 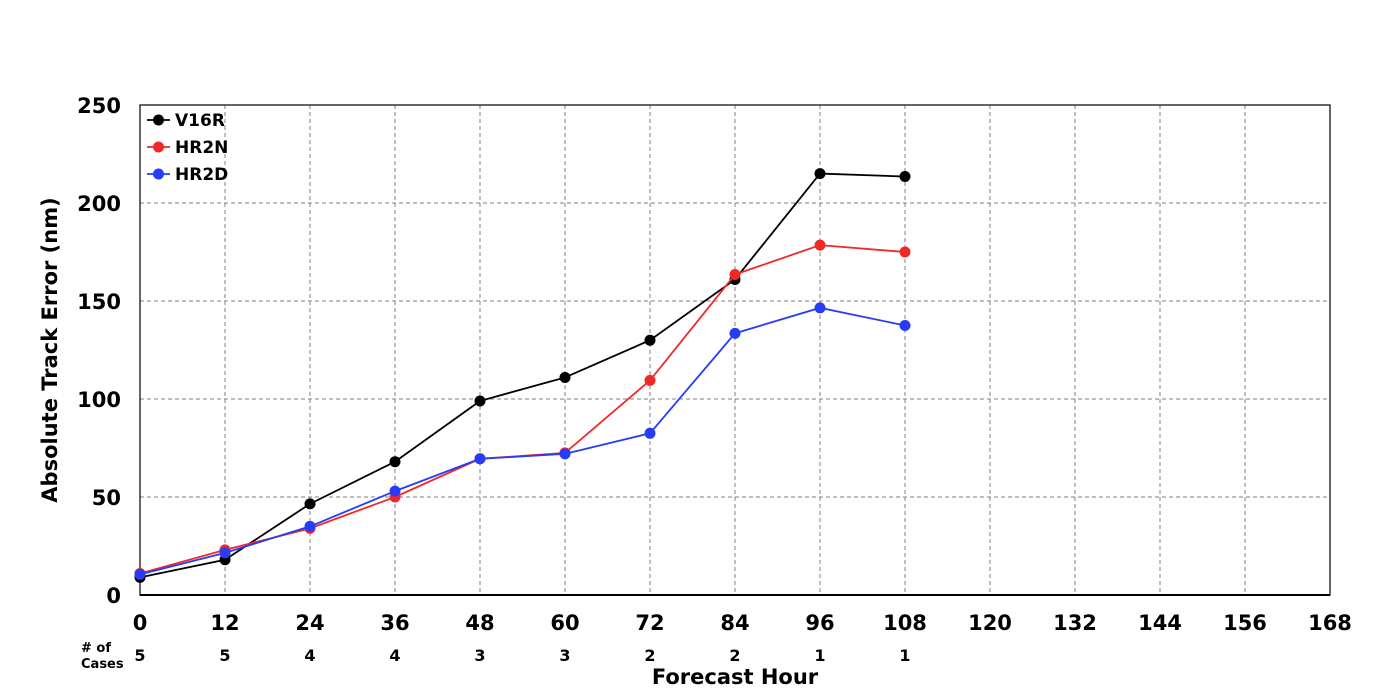 What do you see at coordinates (99, 302) in the screenshot?
I see `y-tick-label: 150` at bounding box center [99, 302].